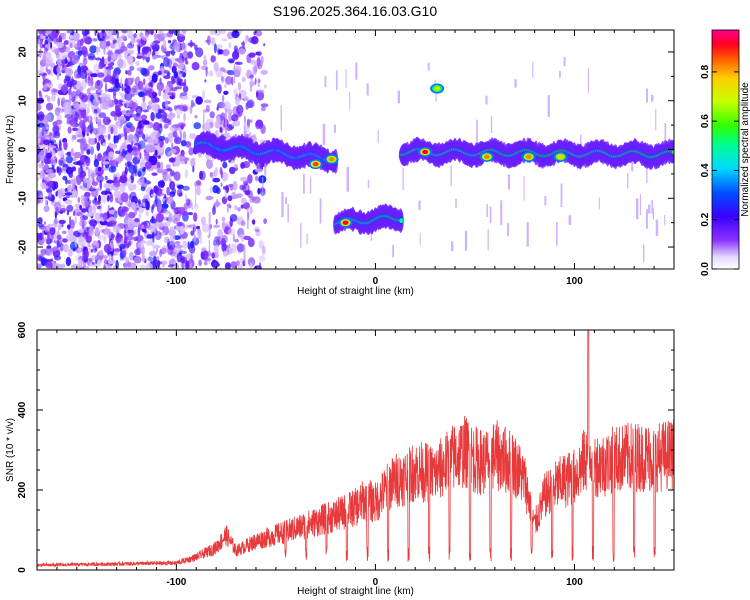 The image size is (750, 600). Describe the element at coordinates (486, 157) in the screenshot. I see `peak-core` at that location.